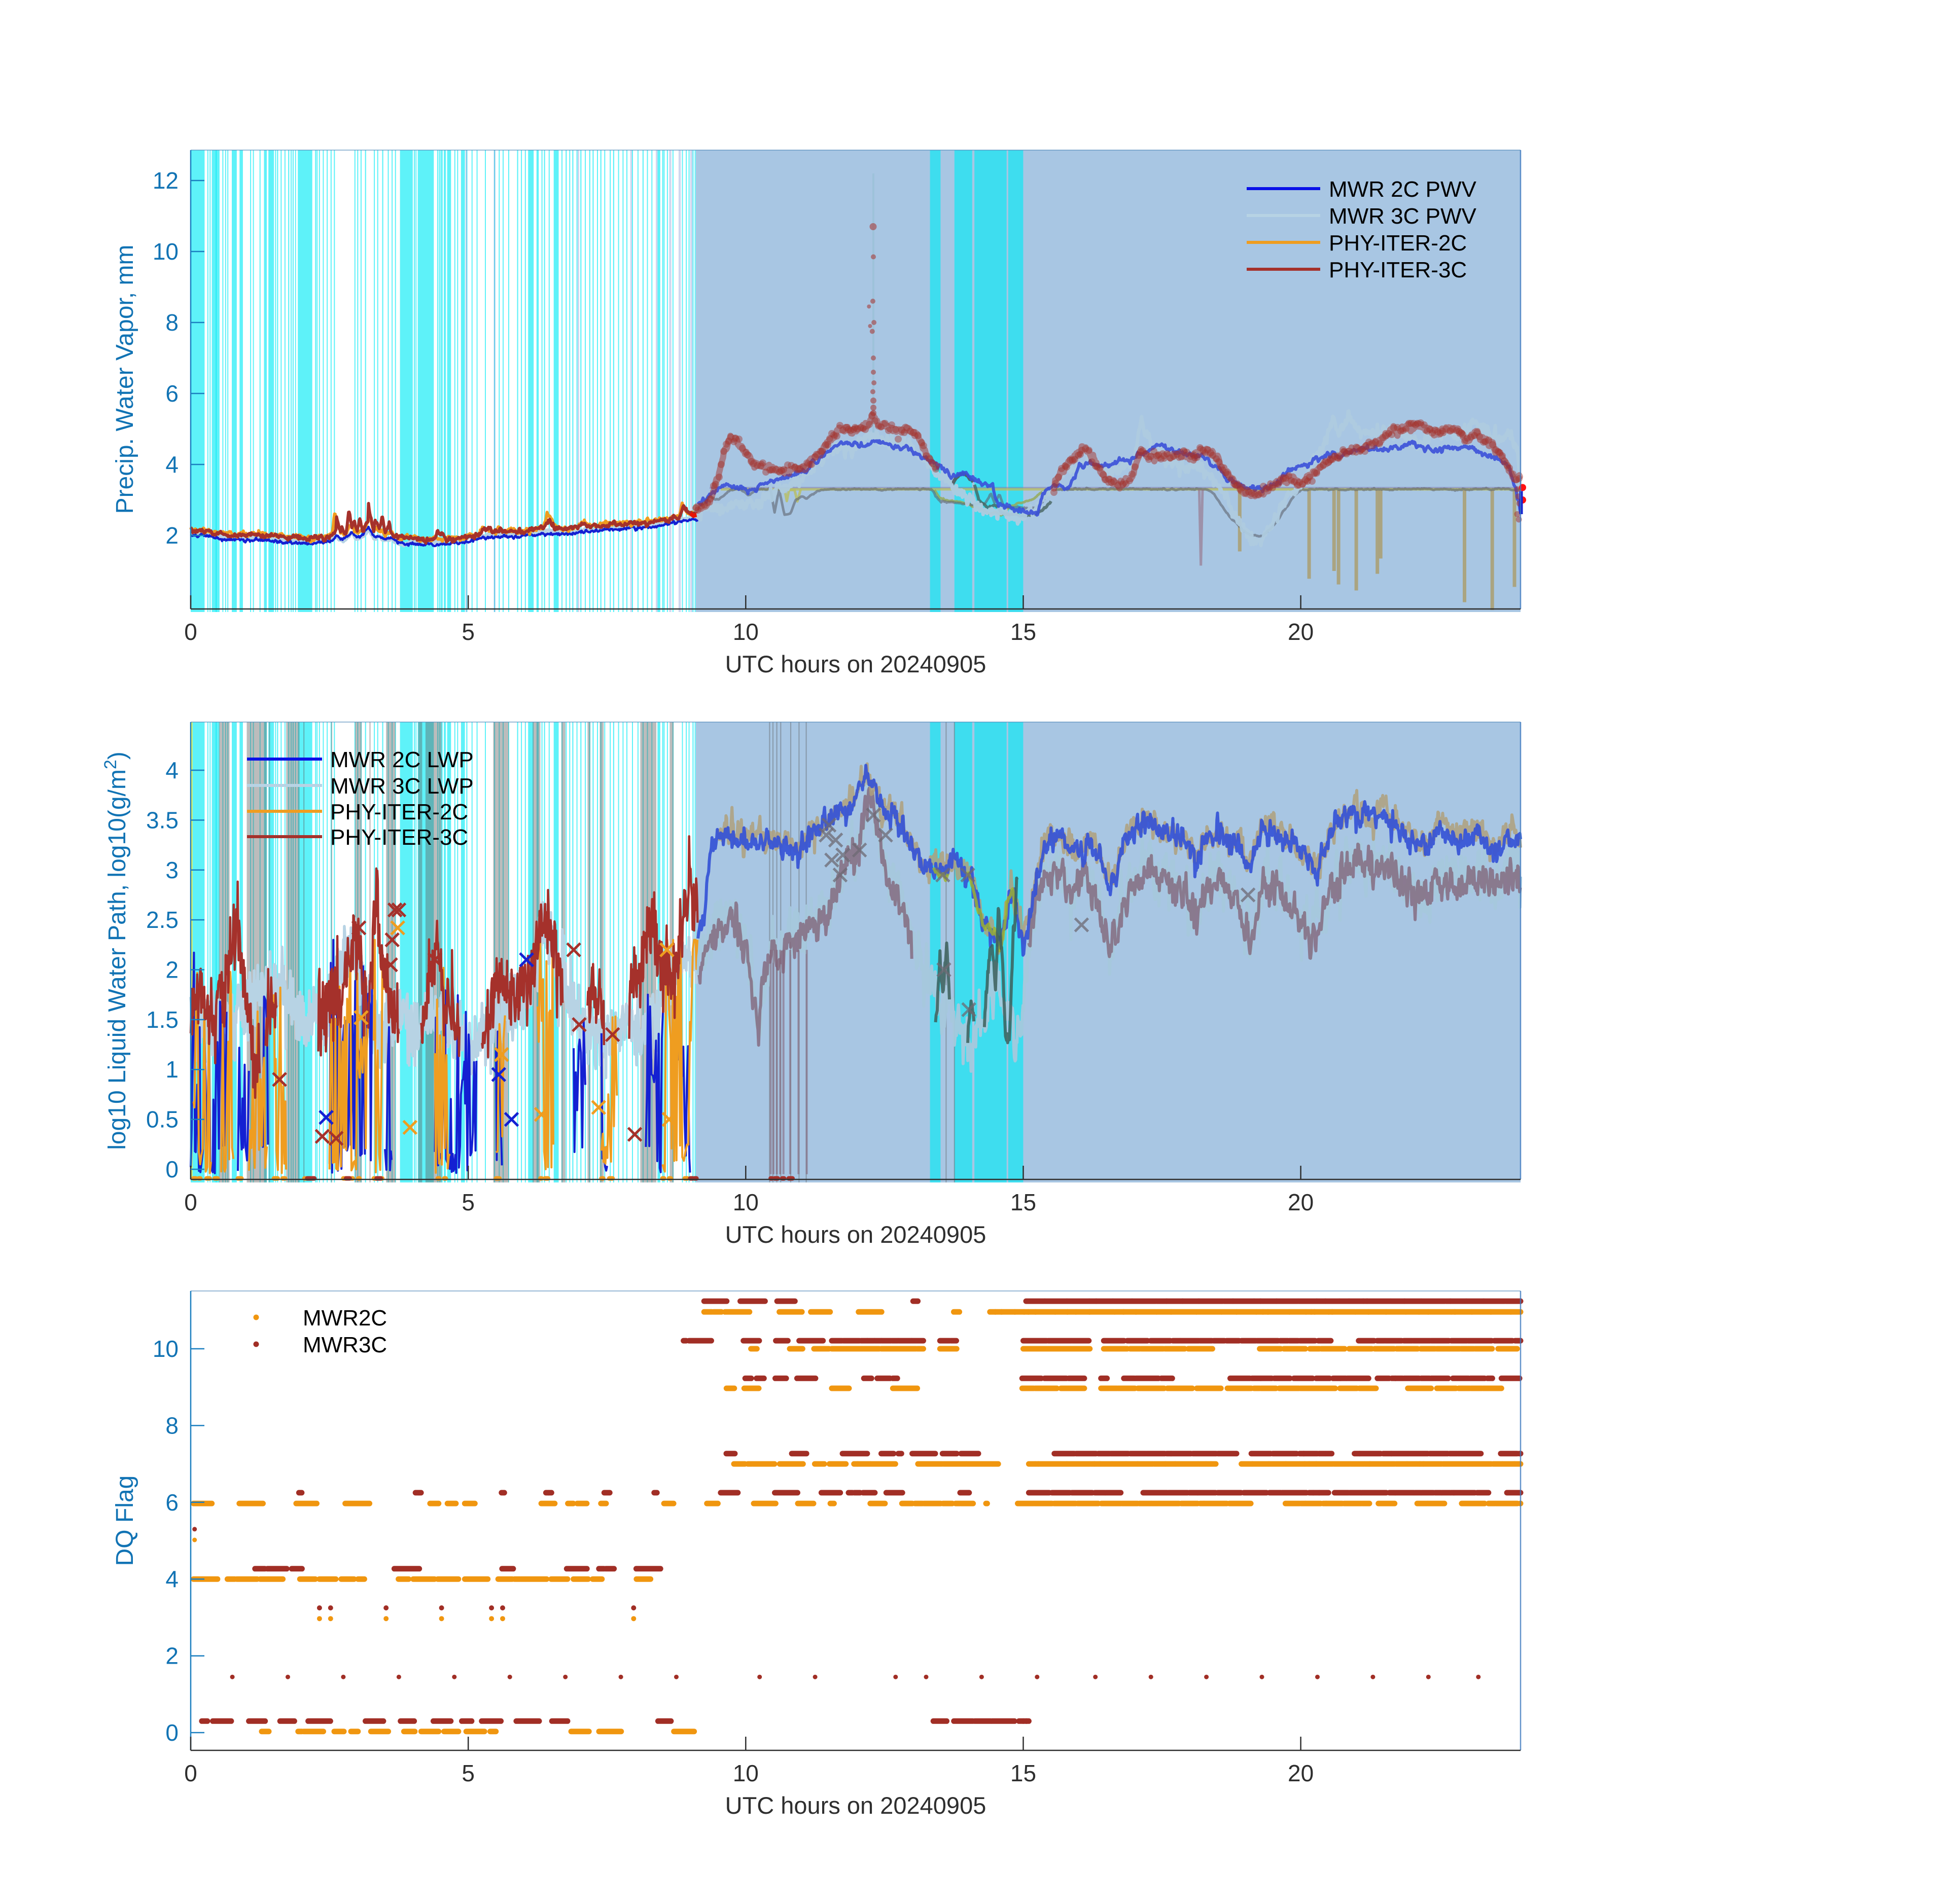 The height and width of the screenshot is (1904, 1940). I want to click on svg-text: Precip. Water Vapor, mm, so click(125, 379).